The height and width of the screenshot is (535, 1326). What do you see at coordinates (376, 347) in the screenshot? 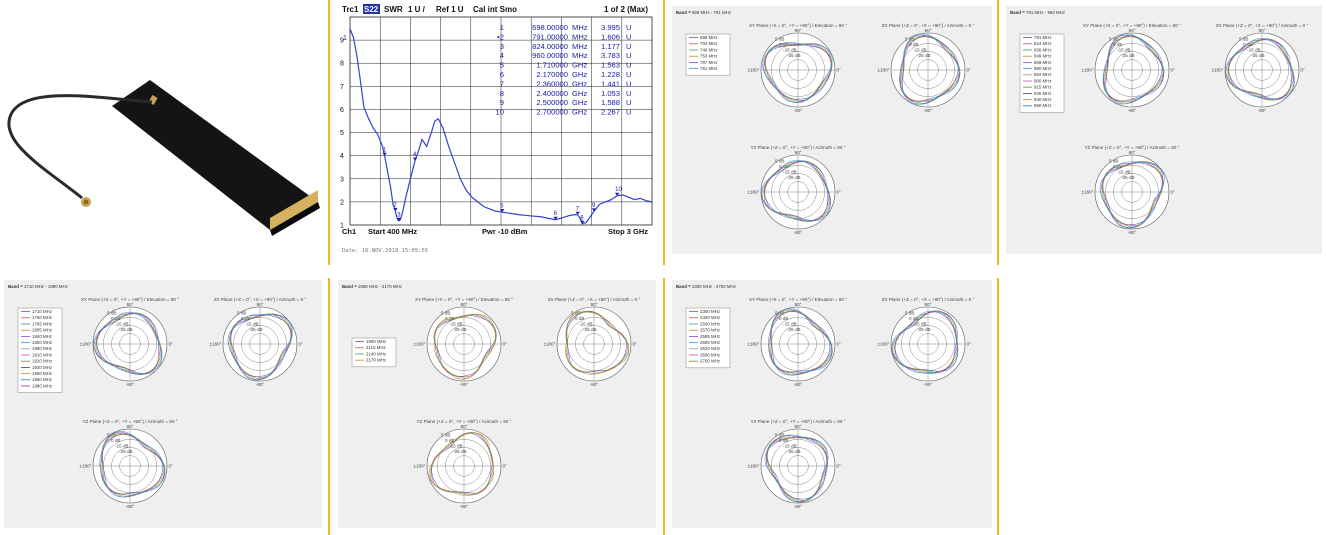
I see `legend-entry: 2110 MHz` at bounding box center [376, 347].